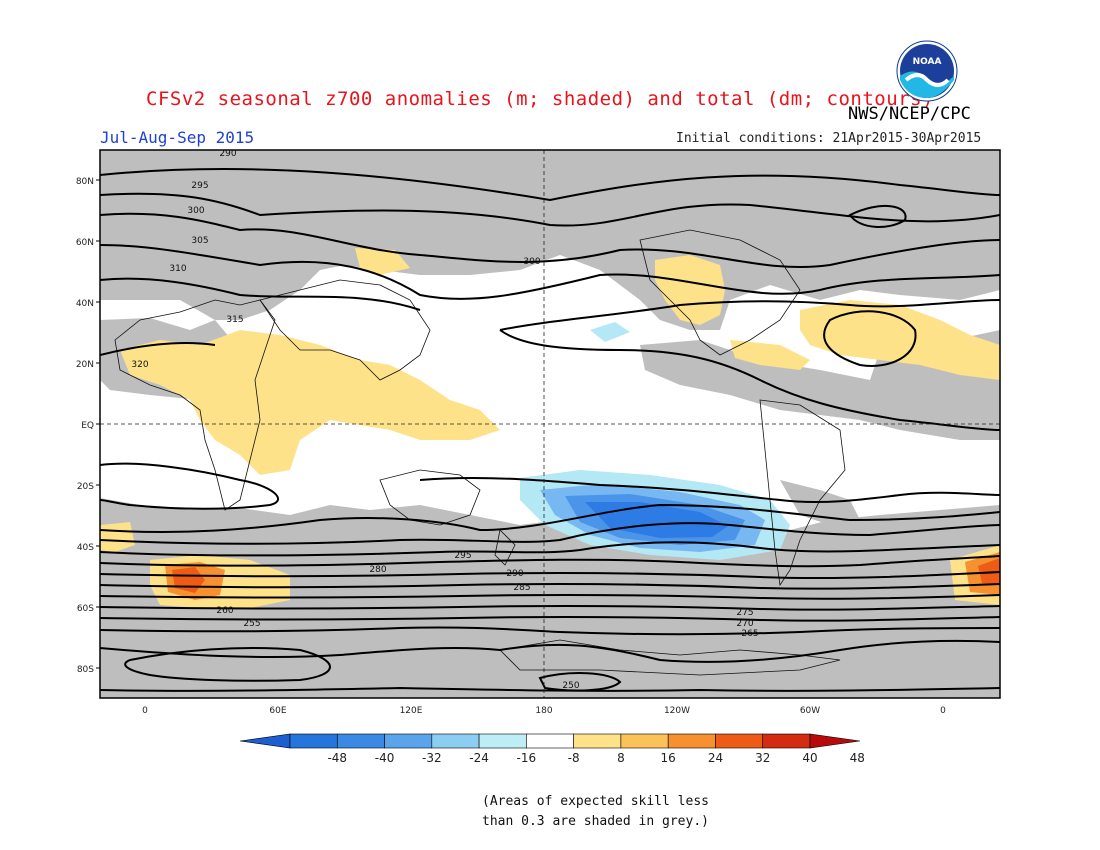  I want to click on lat-label: 40N, so click(85, 304).